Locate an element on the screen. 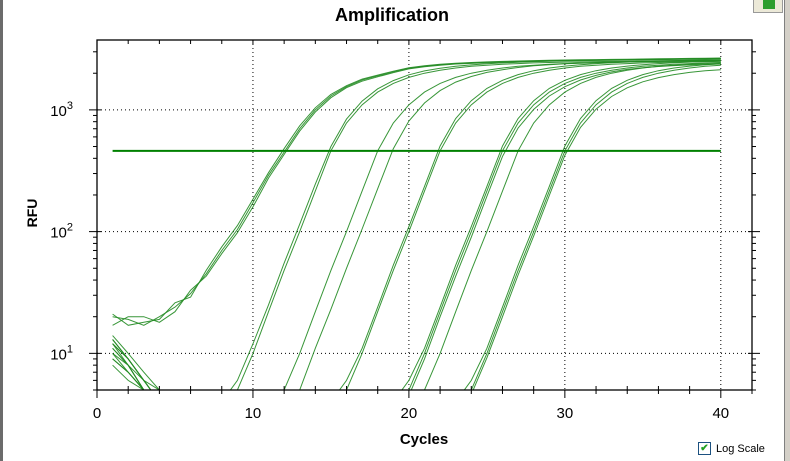 This screenshot has width=790, height=461. y-tick-label: 10³ is located at coordinates (61, 110).